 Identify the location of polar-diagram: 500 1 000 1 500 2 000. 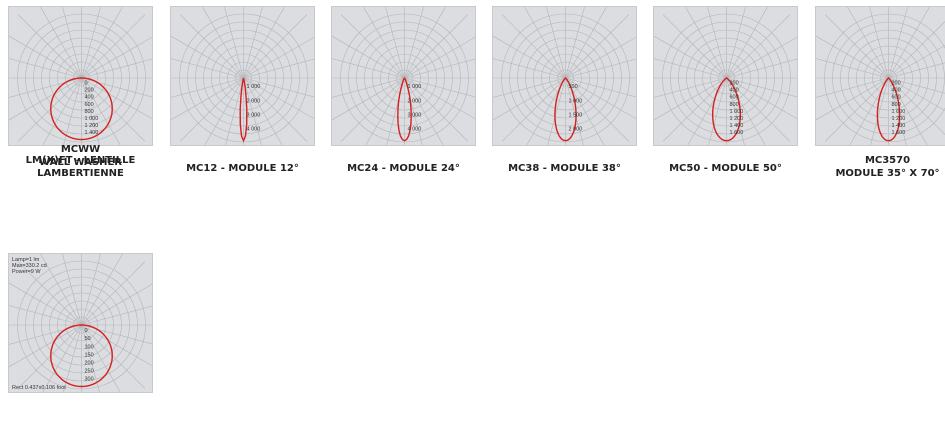
(564, 76).